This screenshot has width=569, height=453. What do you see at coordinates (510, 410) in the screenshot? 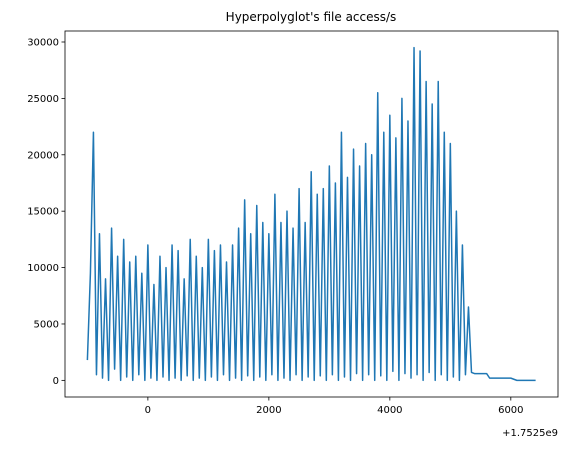
I see `x-tick-label: 6000` at bounding box center [510, 410].